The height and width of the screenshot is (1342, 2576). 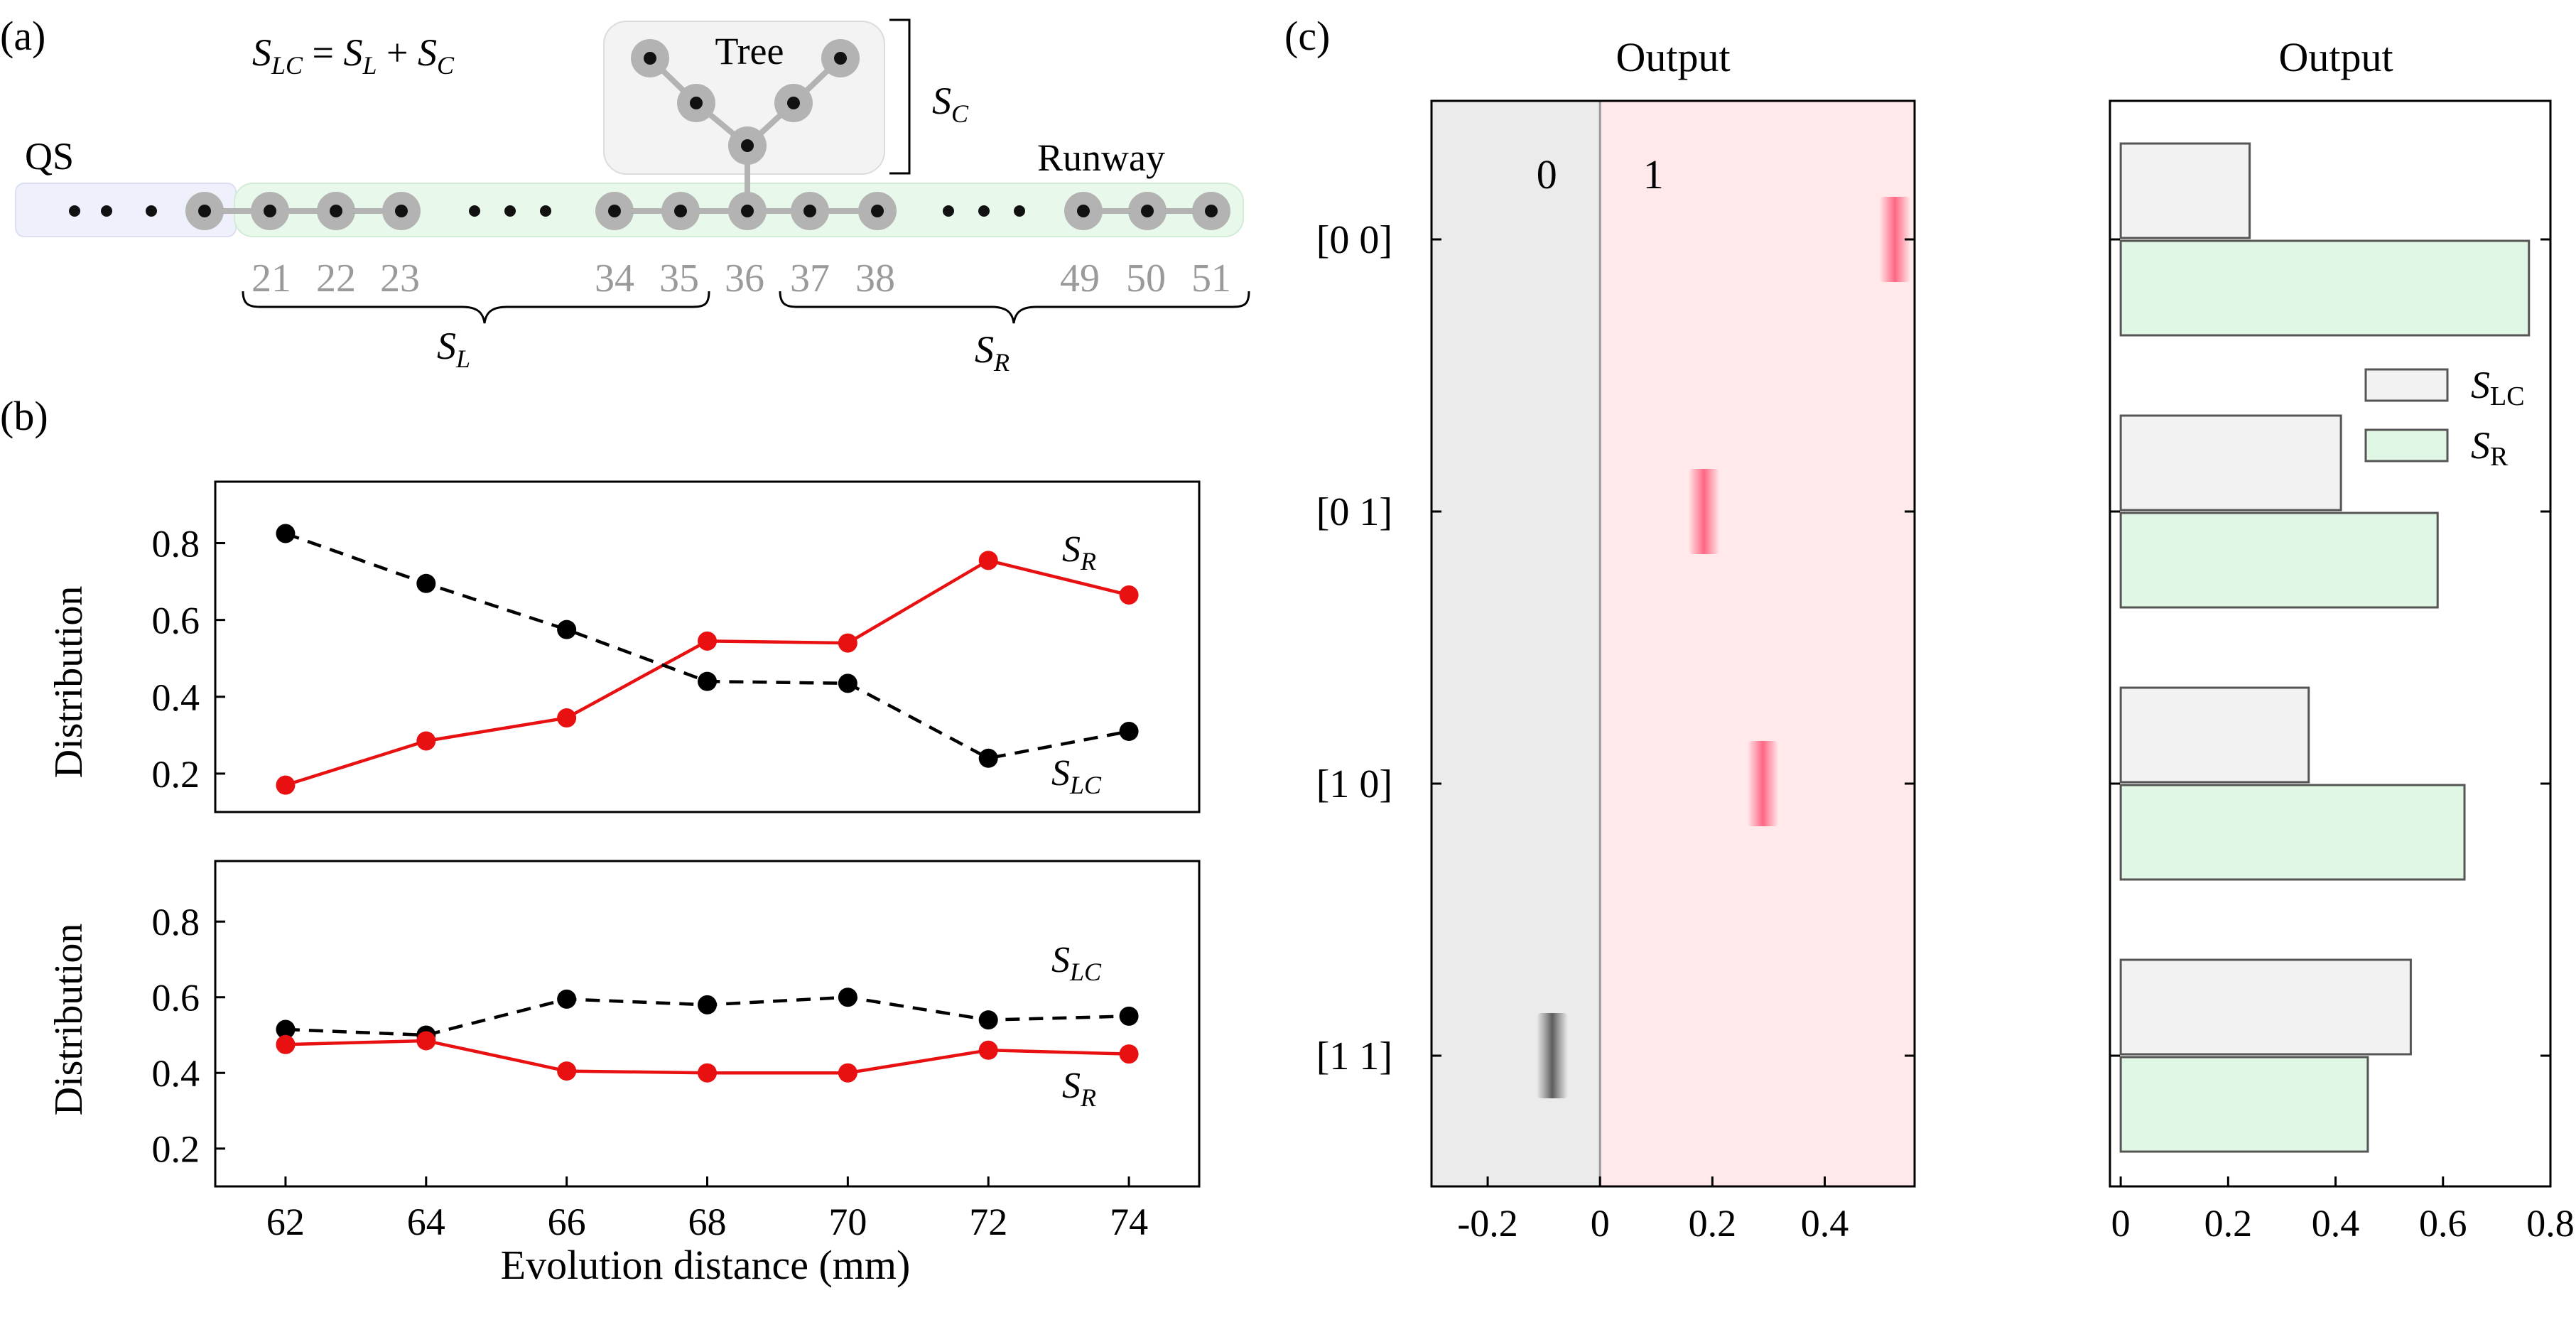 What do you see at coordinates (2490, 448) in the screenshot?
I see `legend-label-sr: SR` at bounding box center [2490, 448].